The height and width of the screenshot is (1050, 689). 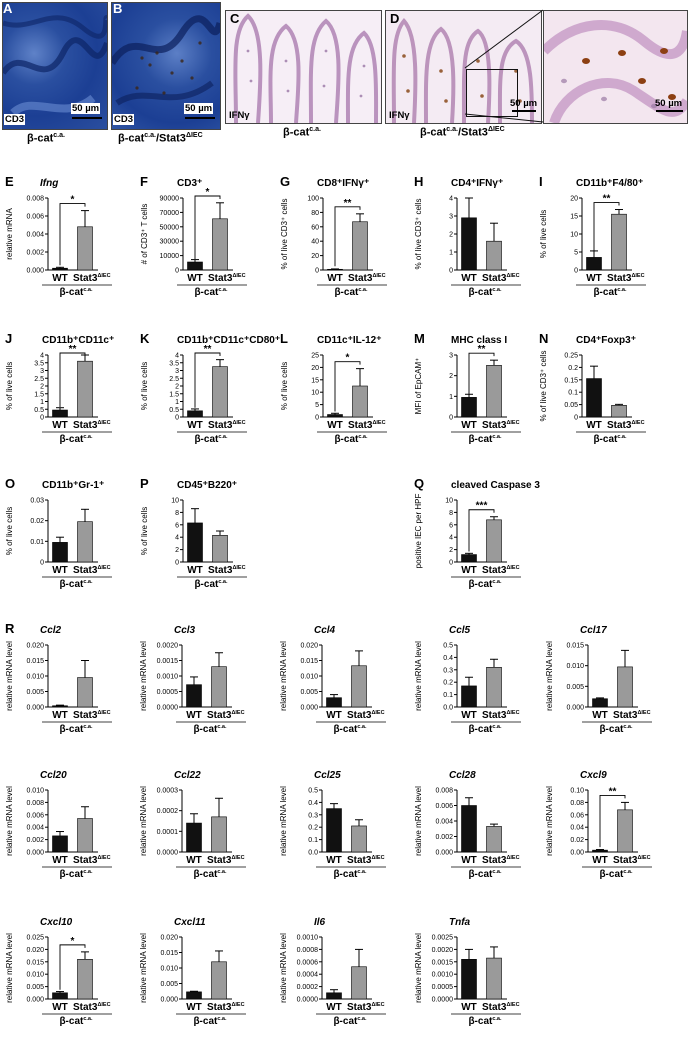 I want to click on panel-letter: G, so click(x=285, y=181).